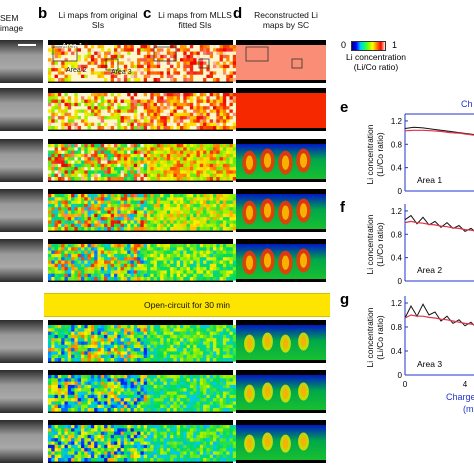 The image size is (474, 474). I want to click on area-label-row1-2: Area 2, so click(76, 70).